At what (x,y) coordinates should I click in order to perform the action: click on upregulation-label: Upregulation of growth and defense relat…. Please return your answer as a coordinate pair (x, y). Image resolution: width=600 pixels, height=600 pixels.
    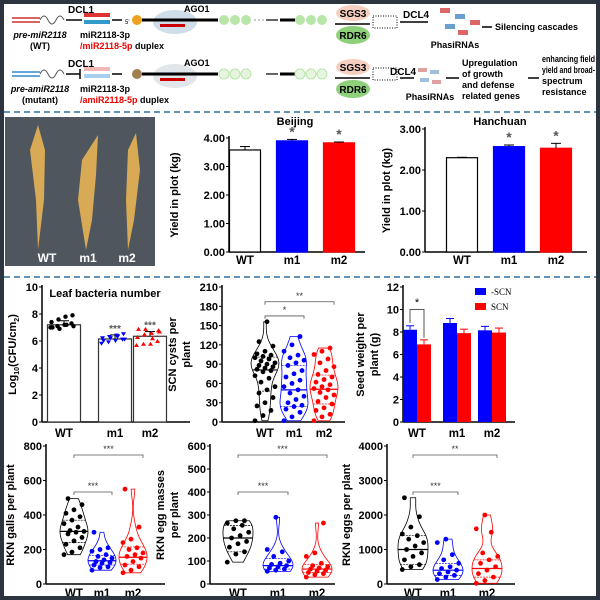
    Looking at the image, I should click on (491, 79).